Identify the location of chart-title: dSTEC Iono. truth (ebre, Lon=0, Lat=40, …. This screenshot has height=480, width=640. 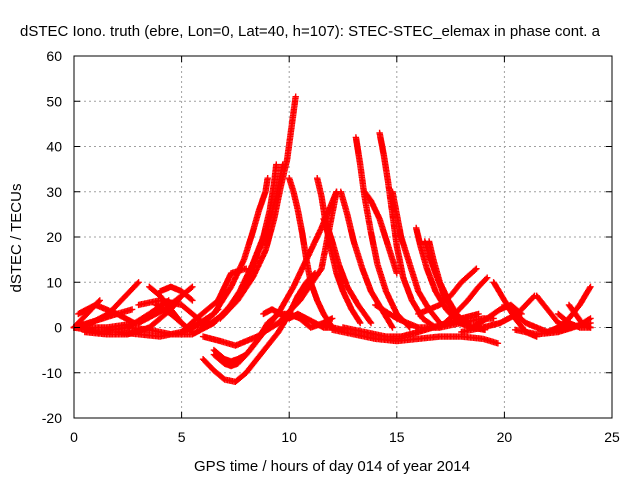
(310, 31).